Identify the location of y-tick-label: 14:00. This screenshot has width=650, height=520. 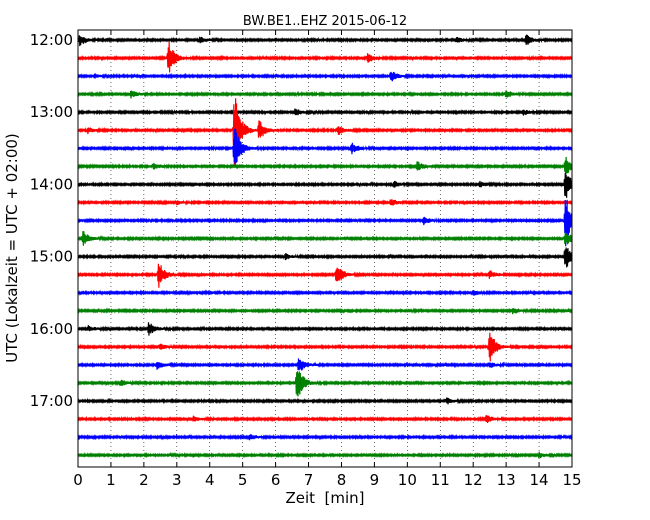
(51, 184).